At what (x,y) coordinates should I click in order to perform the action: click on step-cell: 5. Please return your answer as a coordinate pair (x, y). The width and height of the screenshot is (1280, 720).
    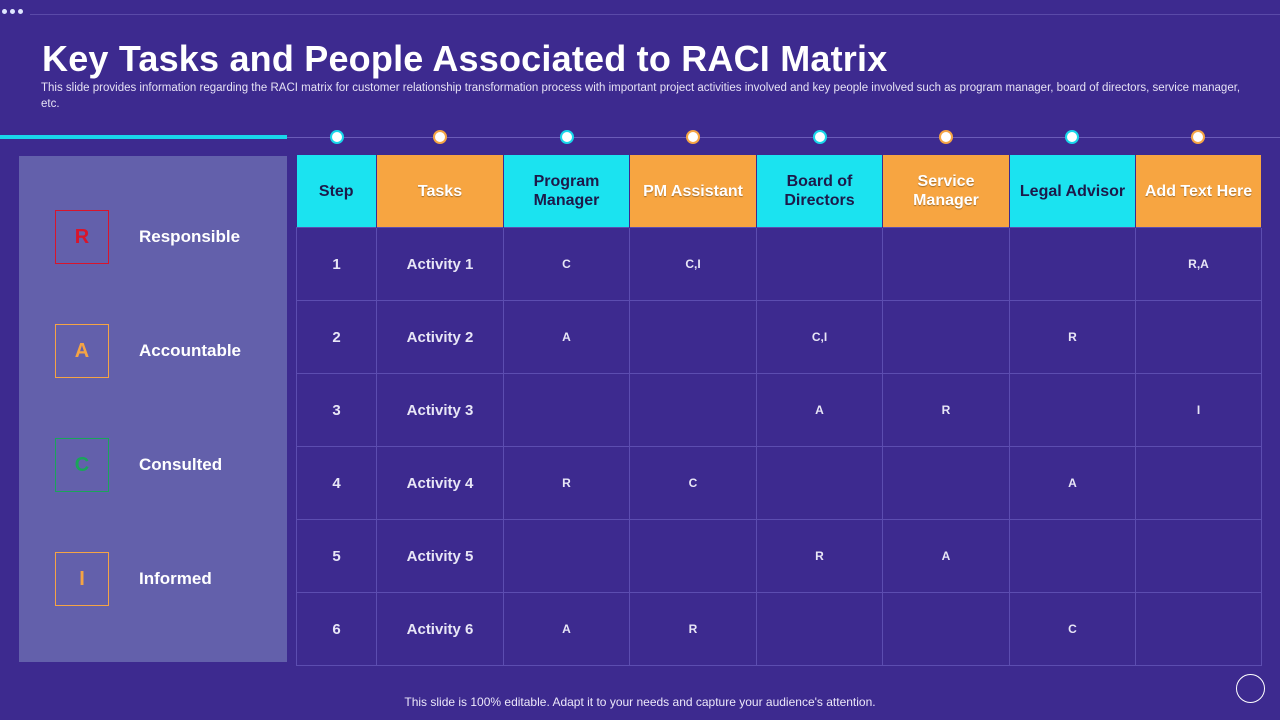
    Looking at the image, I should click on (336, 556).